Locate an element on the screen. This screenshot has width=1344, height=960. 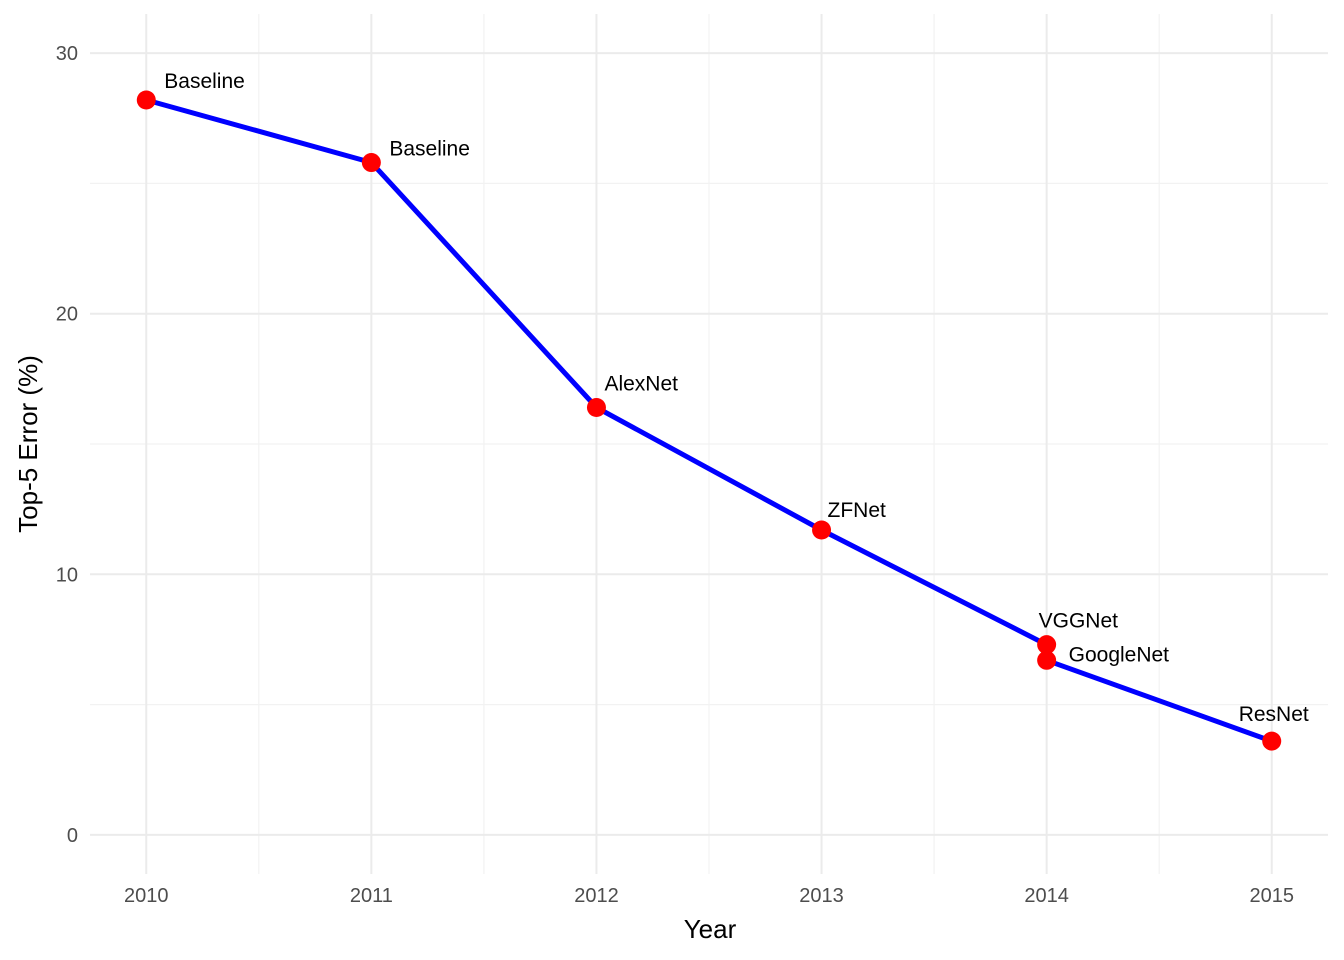
x-tick-label: 2010 is located at coordinates (146, 896).